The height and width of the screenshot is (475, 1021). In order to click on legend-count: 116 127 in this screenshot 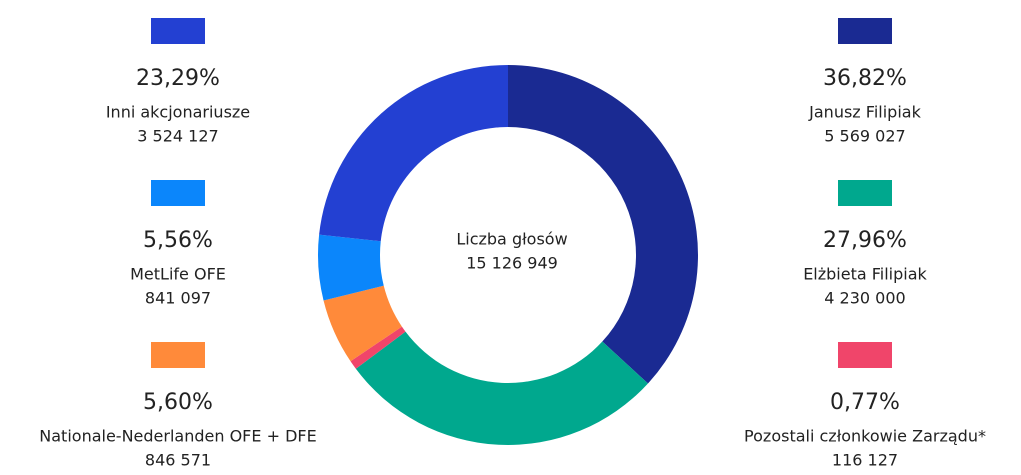, I will do `click(865, 460)`.